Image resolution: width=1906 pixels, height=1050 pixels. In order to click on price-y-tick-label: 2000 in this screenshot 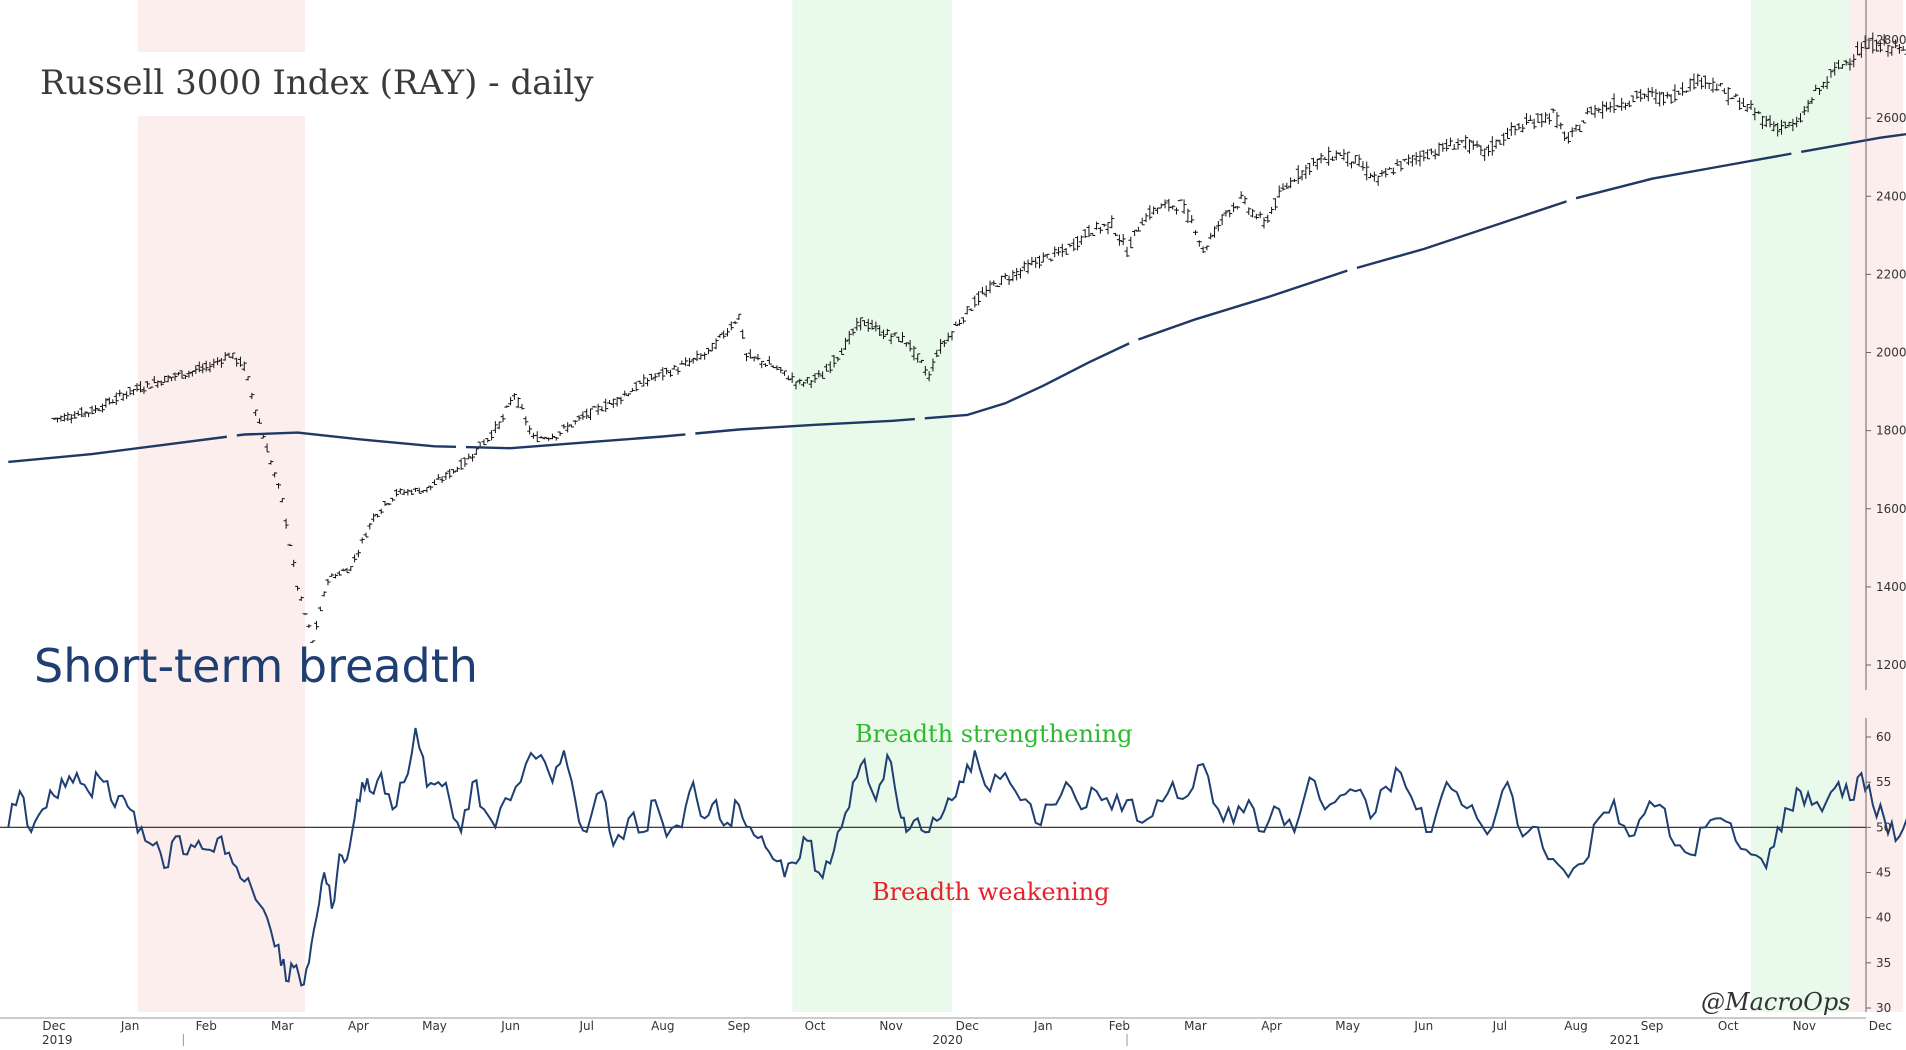, I will do `click(1891, 353)`.